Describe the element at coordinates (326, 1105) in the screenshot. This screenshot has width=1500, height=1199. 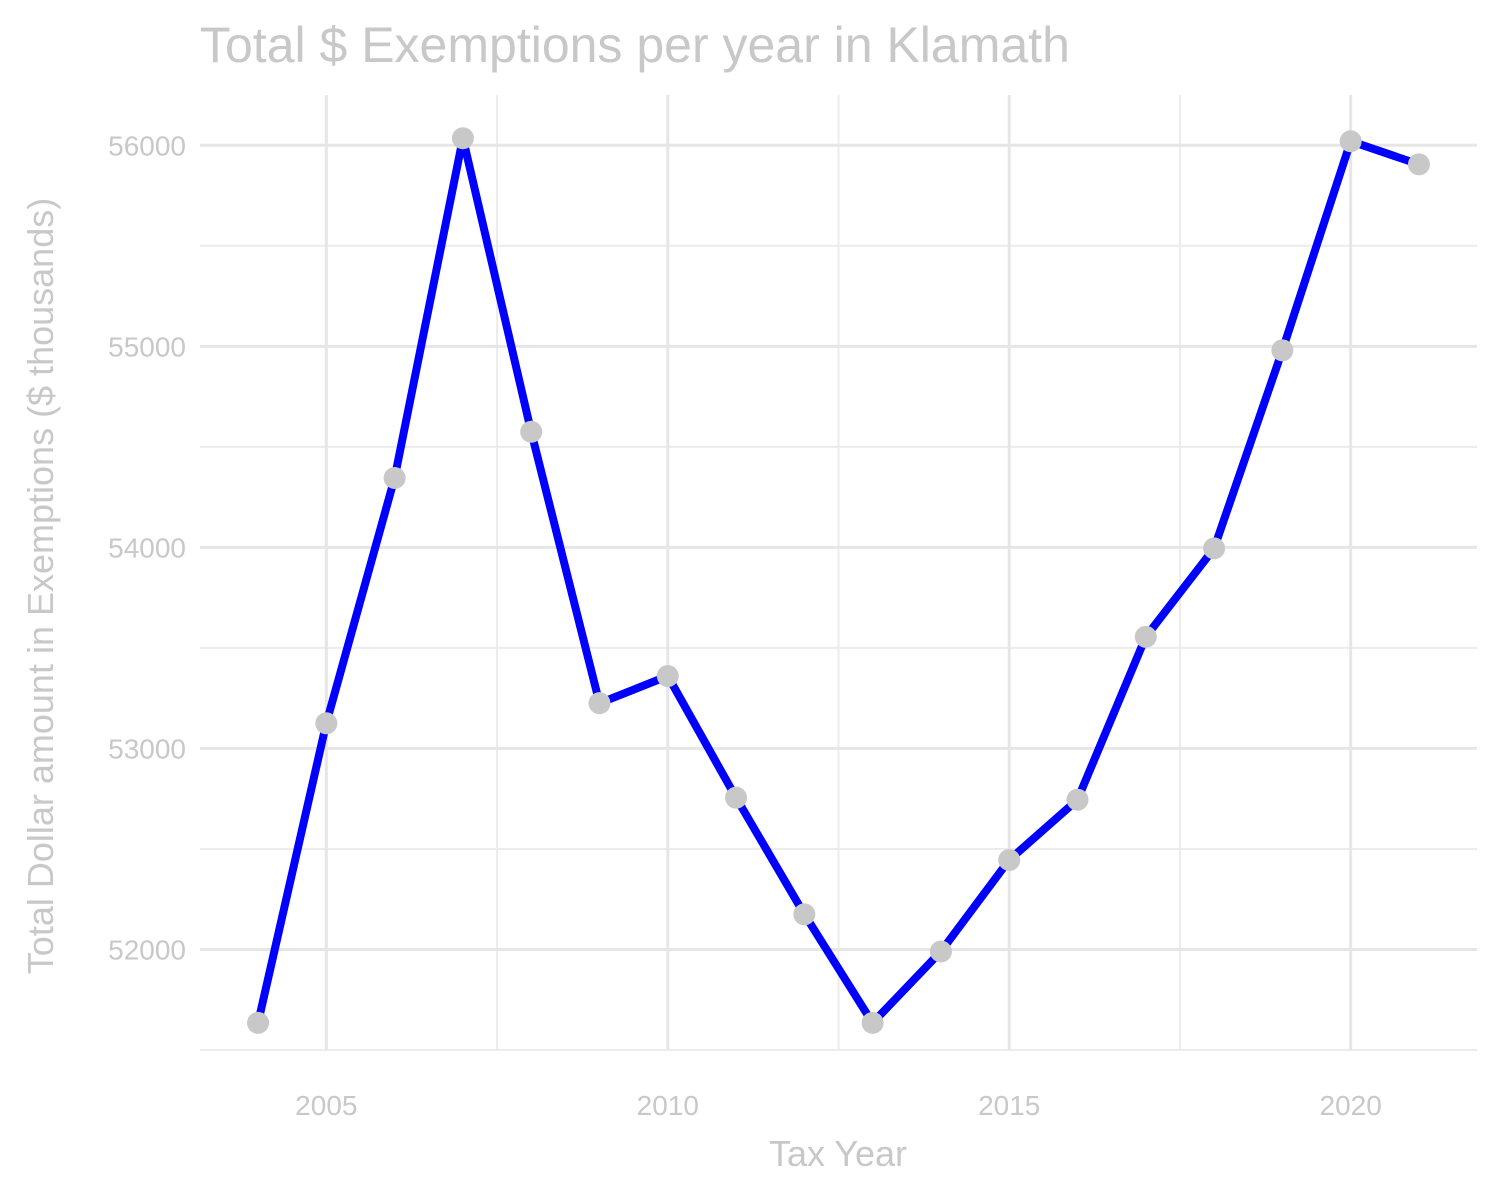
I see `x-tick-label: 2005` at that location.